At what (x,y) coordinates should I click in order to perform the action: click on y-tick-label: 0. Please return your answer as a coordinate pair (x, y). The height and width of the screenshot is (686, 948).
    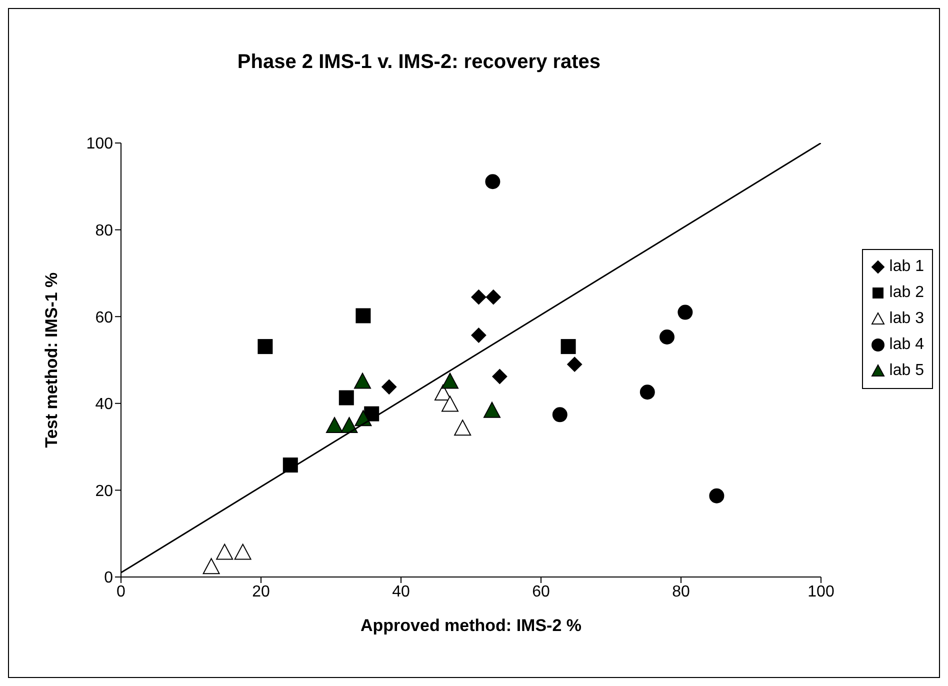
    Looking at the image, I should click on (109, 578).